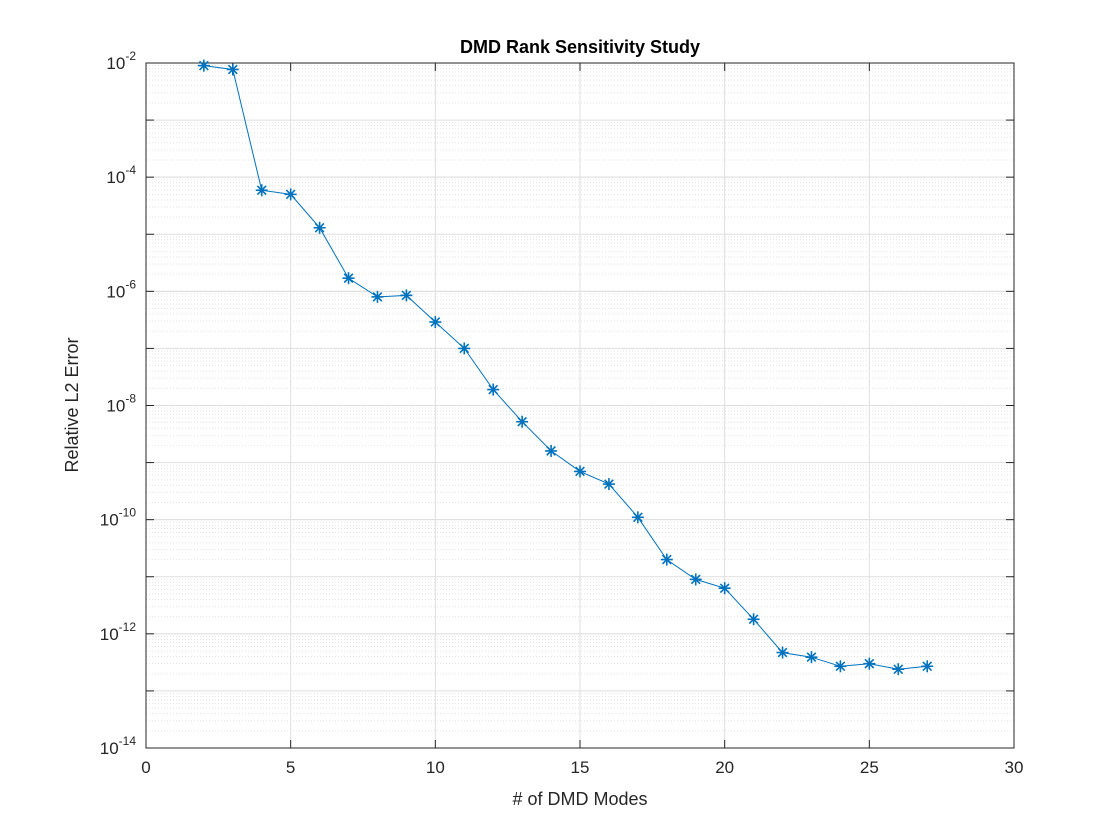 This screenshot has height=840, width=1120. Describe the element at coordinates (579, 799) in the screenshot. I see `x-axis-label: # of DMD Modes` at that location.